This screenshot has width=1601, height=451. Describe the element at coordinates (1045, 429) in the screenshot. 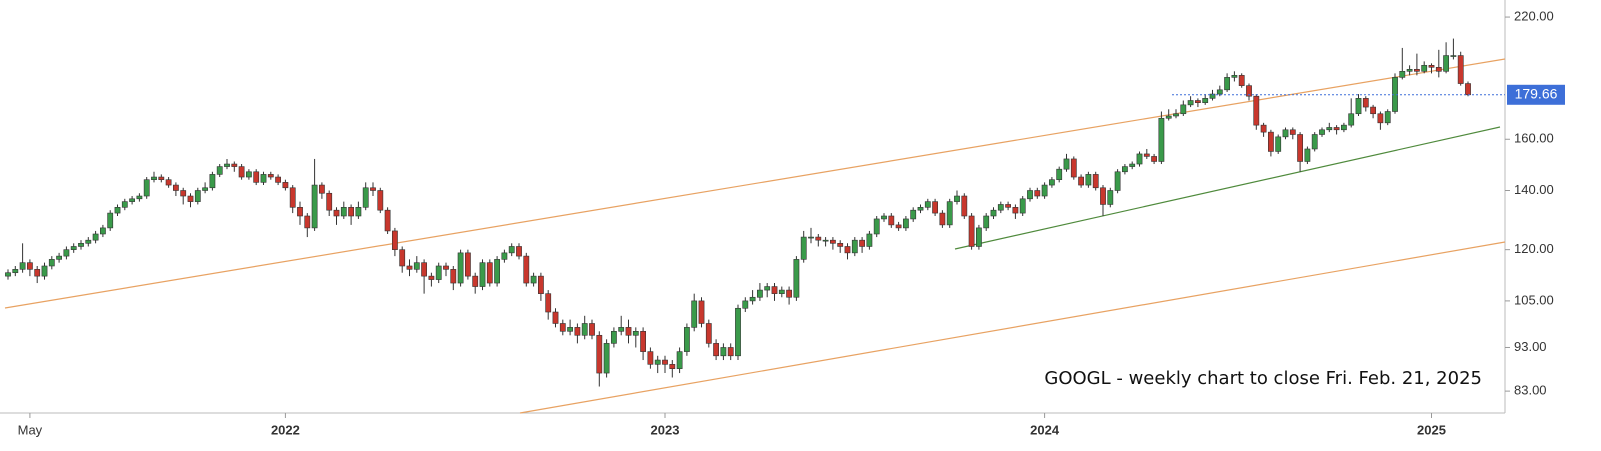

I see `x-tick-label: 2024` at that location.